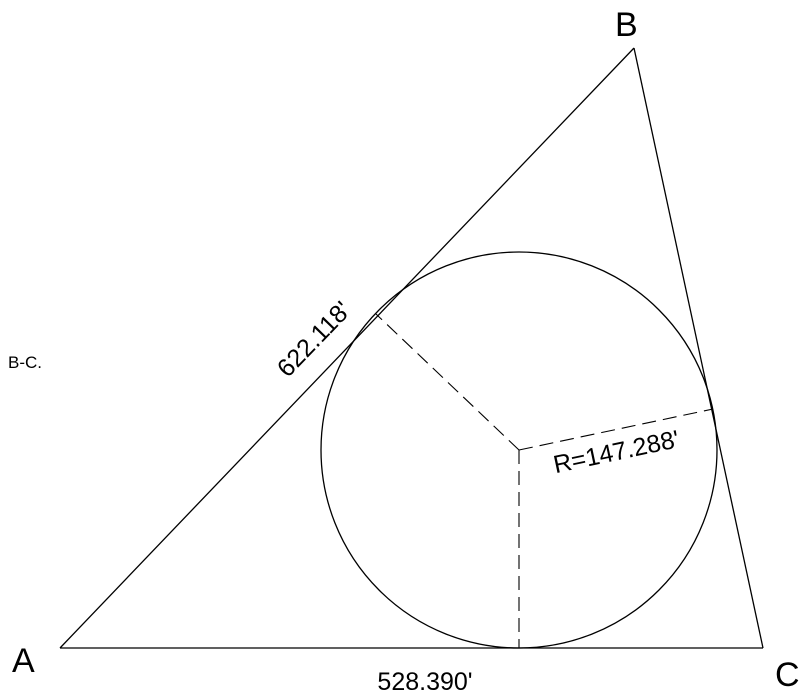 The width and height of the screenshot is (811, 698). I want to click on edge-bc, so click(698, 348).